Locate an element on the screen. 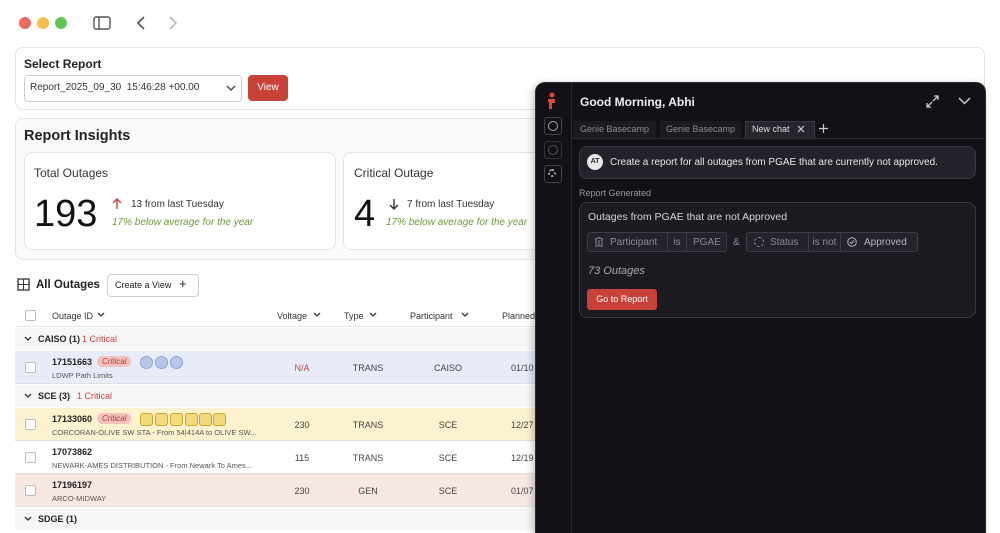 Image resolution: width=1000 pixels, height=533 pixels. tabs-rule is located at coordinates (778, 138).